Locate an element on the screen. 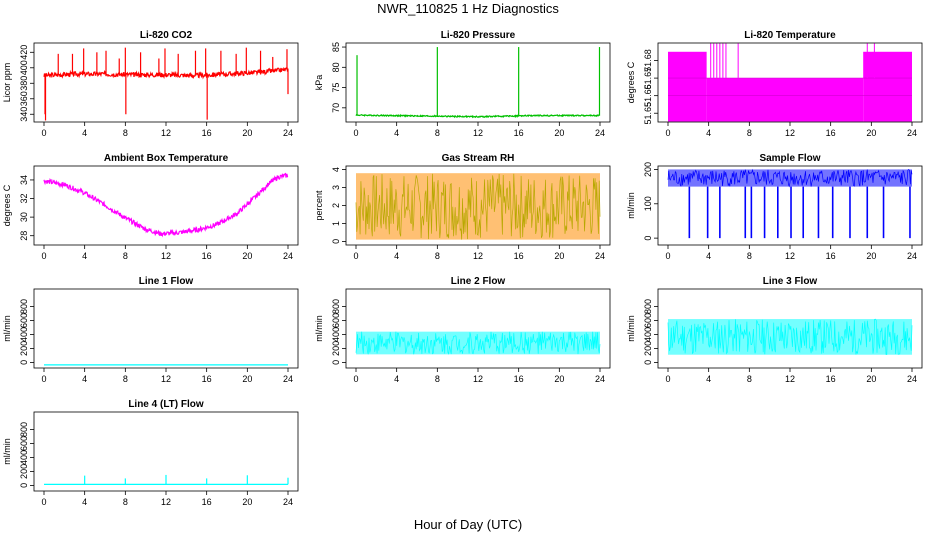 Image resolution: width=936 pixels, height=540 pixels. y-tick-label: 51.65 is located at coordinates (648, 113).